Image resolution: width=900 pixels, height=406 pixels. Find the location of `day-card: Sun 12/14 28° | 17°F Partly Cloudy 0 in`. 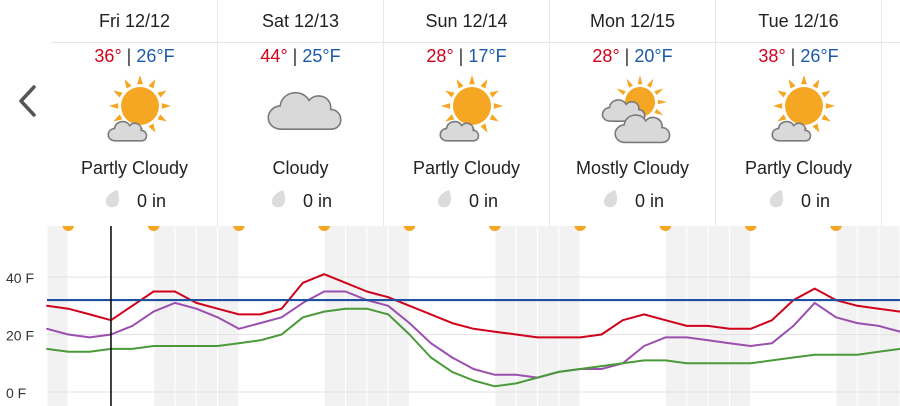

day-card: Sun 12/14 28° | 17°F Partly Cloudy 0 in is located at coordinates (467, 116).